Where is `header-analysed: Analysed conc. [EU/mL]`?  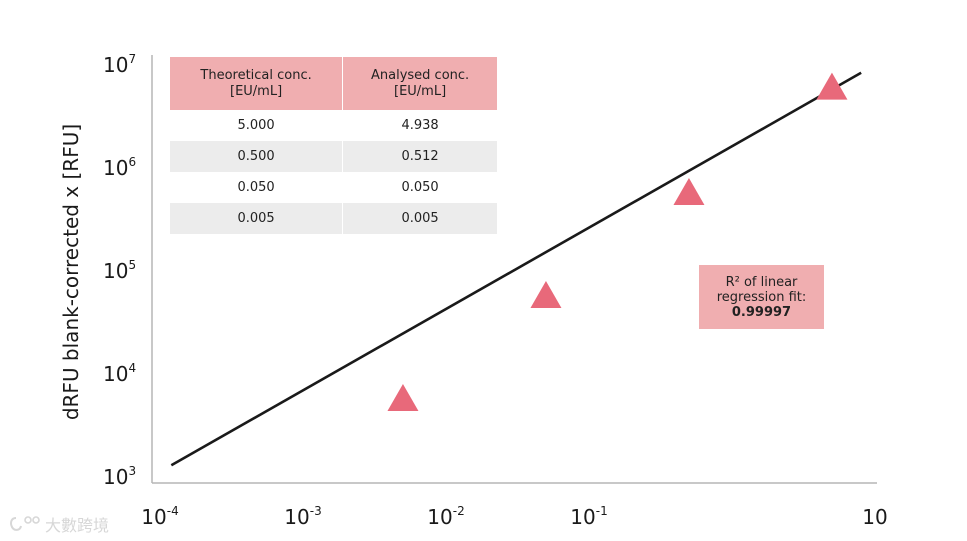 header-analysed: Analysed conc. [EU/mL] is located at coordinates (419, 83).